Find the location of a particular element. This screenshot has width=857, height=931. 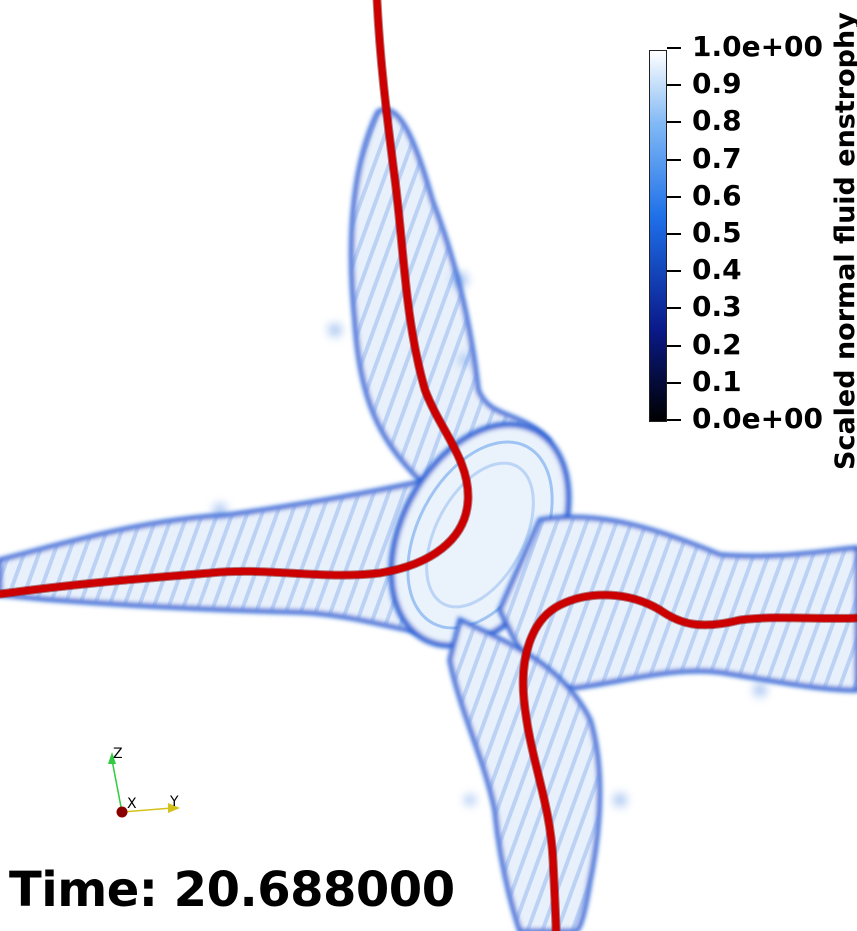

colorbar-tick-label: 0.3 is located at coordinates (717, 307).